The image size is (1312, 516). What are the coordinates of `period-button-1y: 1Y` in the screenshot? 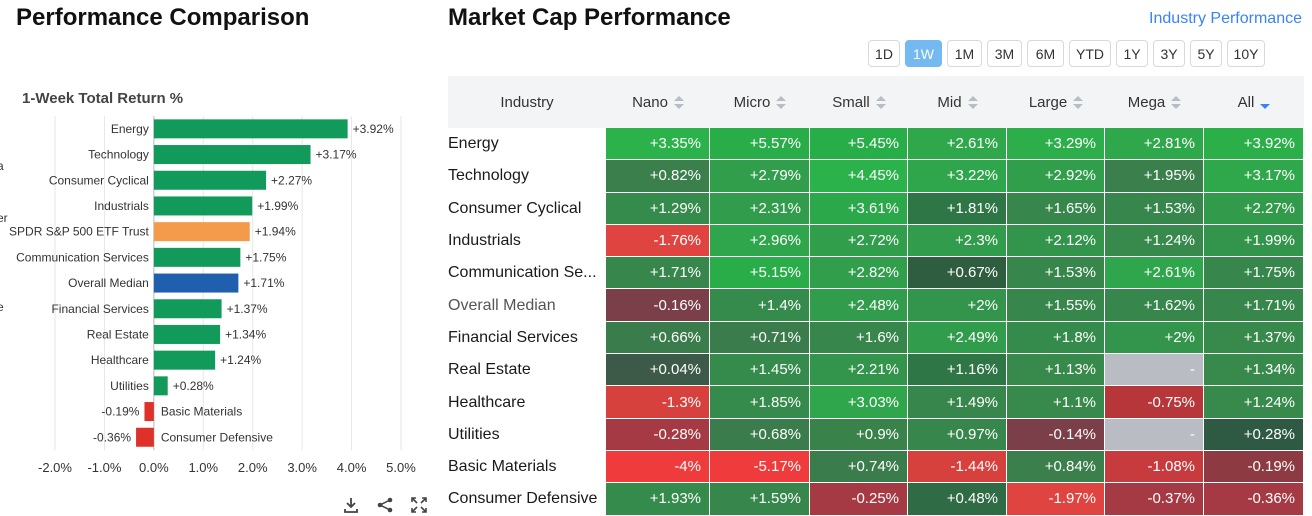 It's located at (1132, 53).